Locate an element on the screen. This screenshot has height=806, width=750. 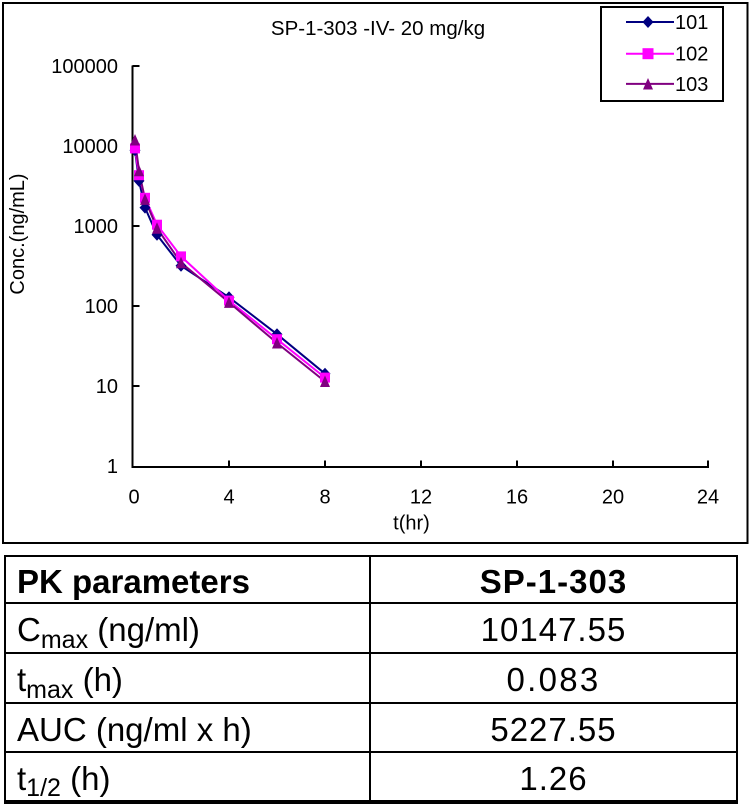
svg-text: 101 is located at coordinates (691, 23).